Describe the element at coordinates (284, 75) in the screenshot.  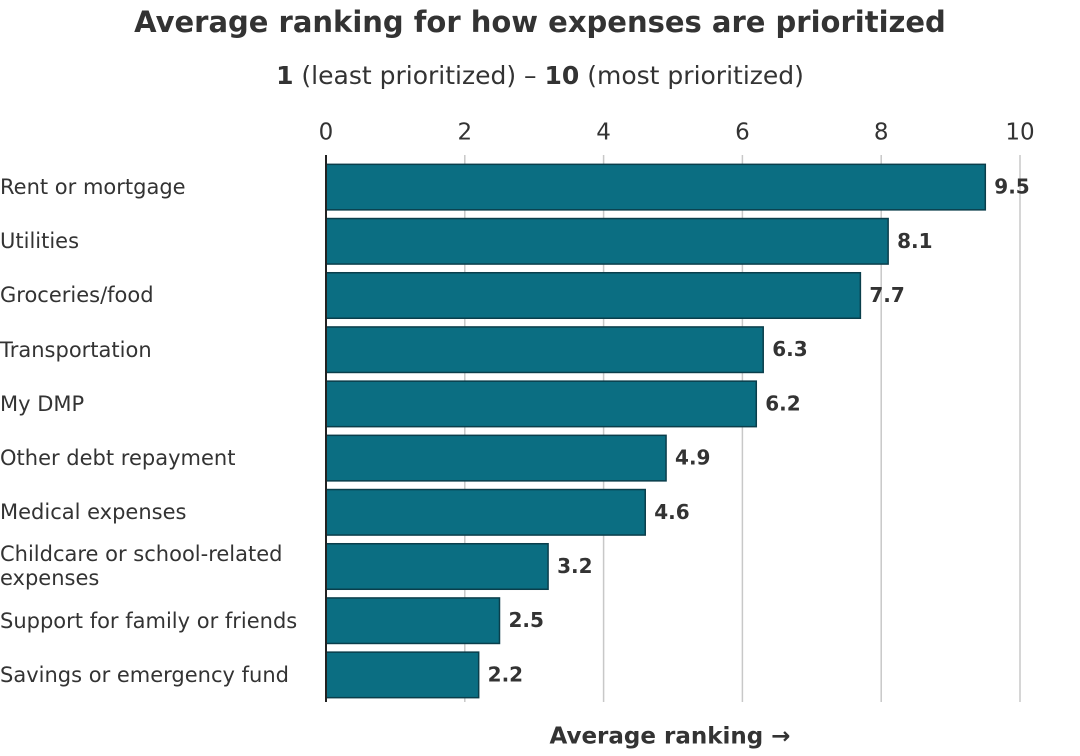
I see `subtitle-part: 1` at that location.